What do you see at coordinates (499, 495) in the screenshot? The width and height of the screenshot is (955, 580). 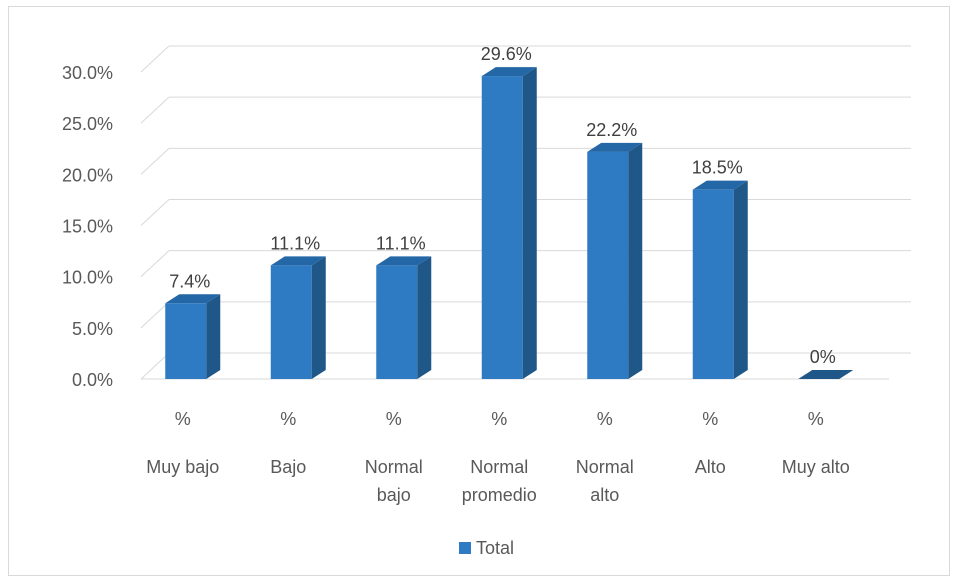 I see `category-label: promedio` at bounding box center [499, 495].